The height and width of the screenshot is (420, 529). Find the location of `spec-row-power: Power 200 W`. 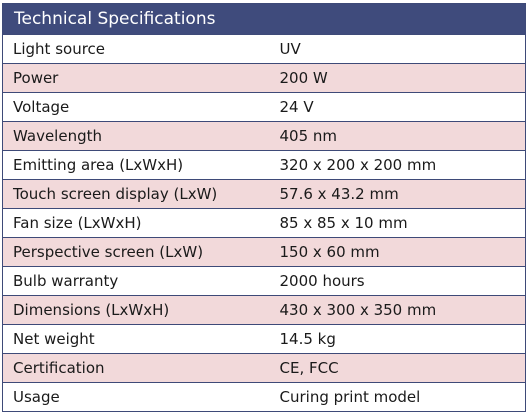

spec-row-power: Power 200 W is located at coordinates (264, 78).